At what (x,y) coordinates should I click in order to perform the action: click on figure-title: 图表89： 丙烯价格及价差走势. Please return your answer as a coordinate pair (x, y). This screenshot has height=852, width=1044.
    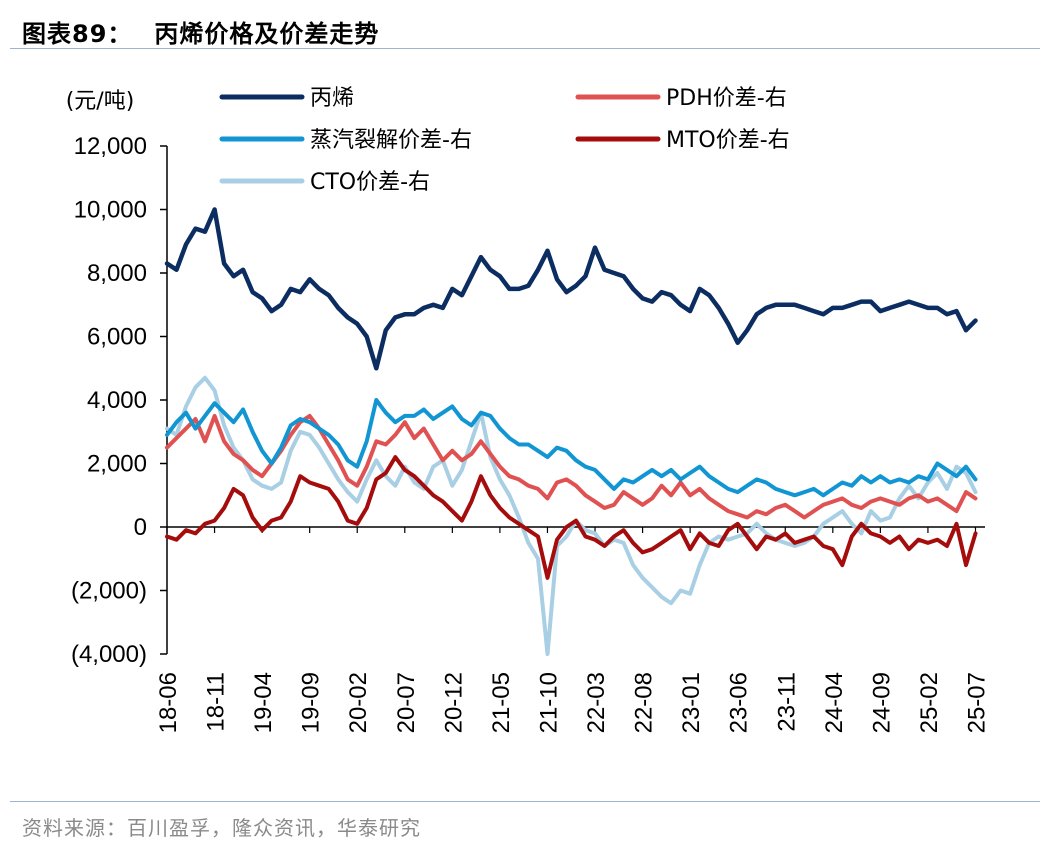
    Looking at the image, I should click on (200, 31).